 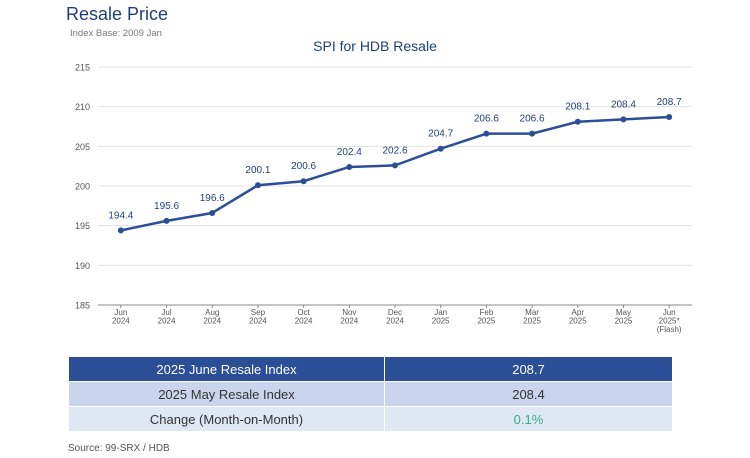 What do you see at coordinates (82, 306) in the screenshot?
I see `y-tick-label: 185` at bounding box center [82, 306].